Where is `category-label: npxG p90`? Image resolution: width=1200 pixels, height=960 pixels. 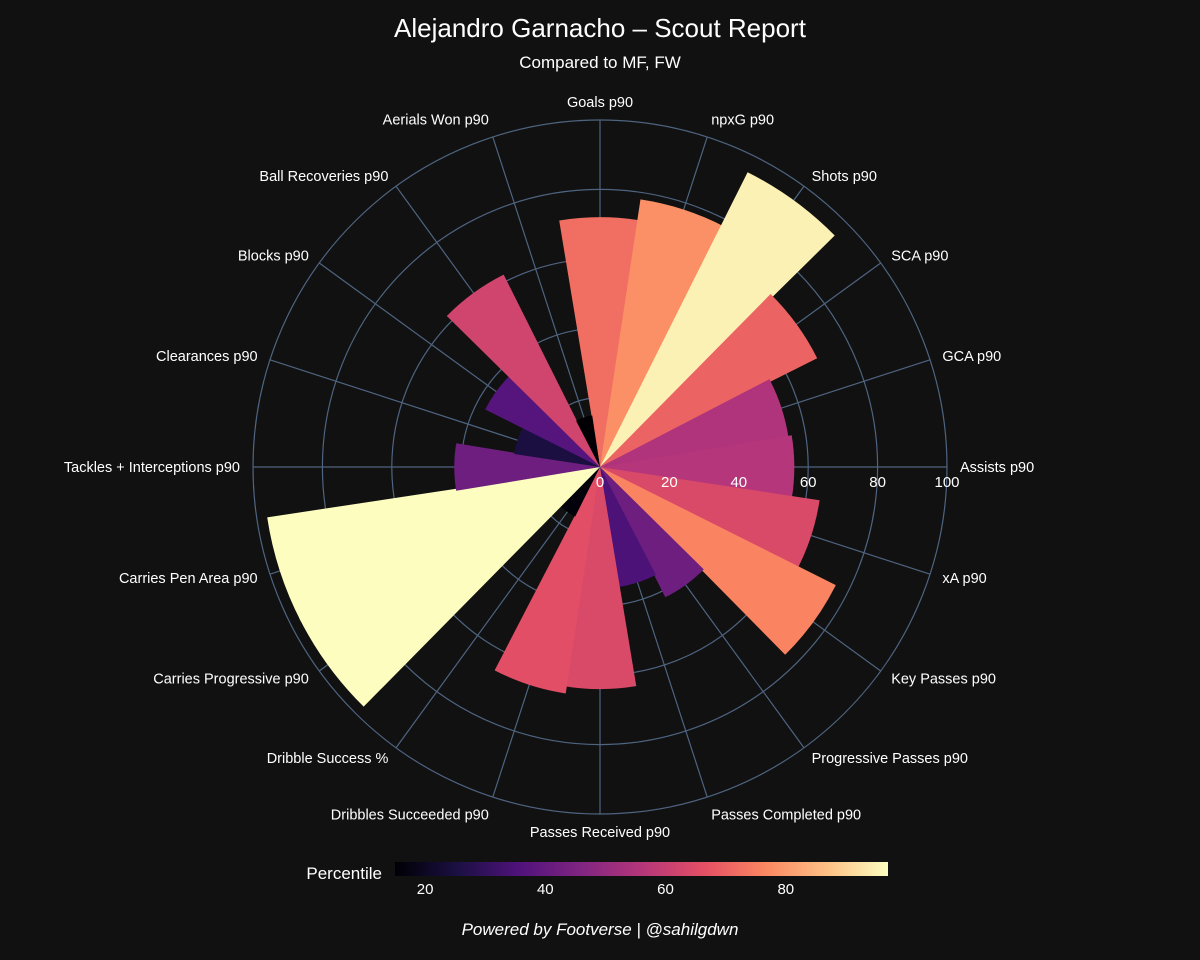
category-label: npxG p90 is located at coordinates (742, 121).